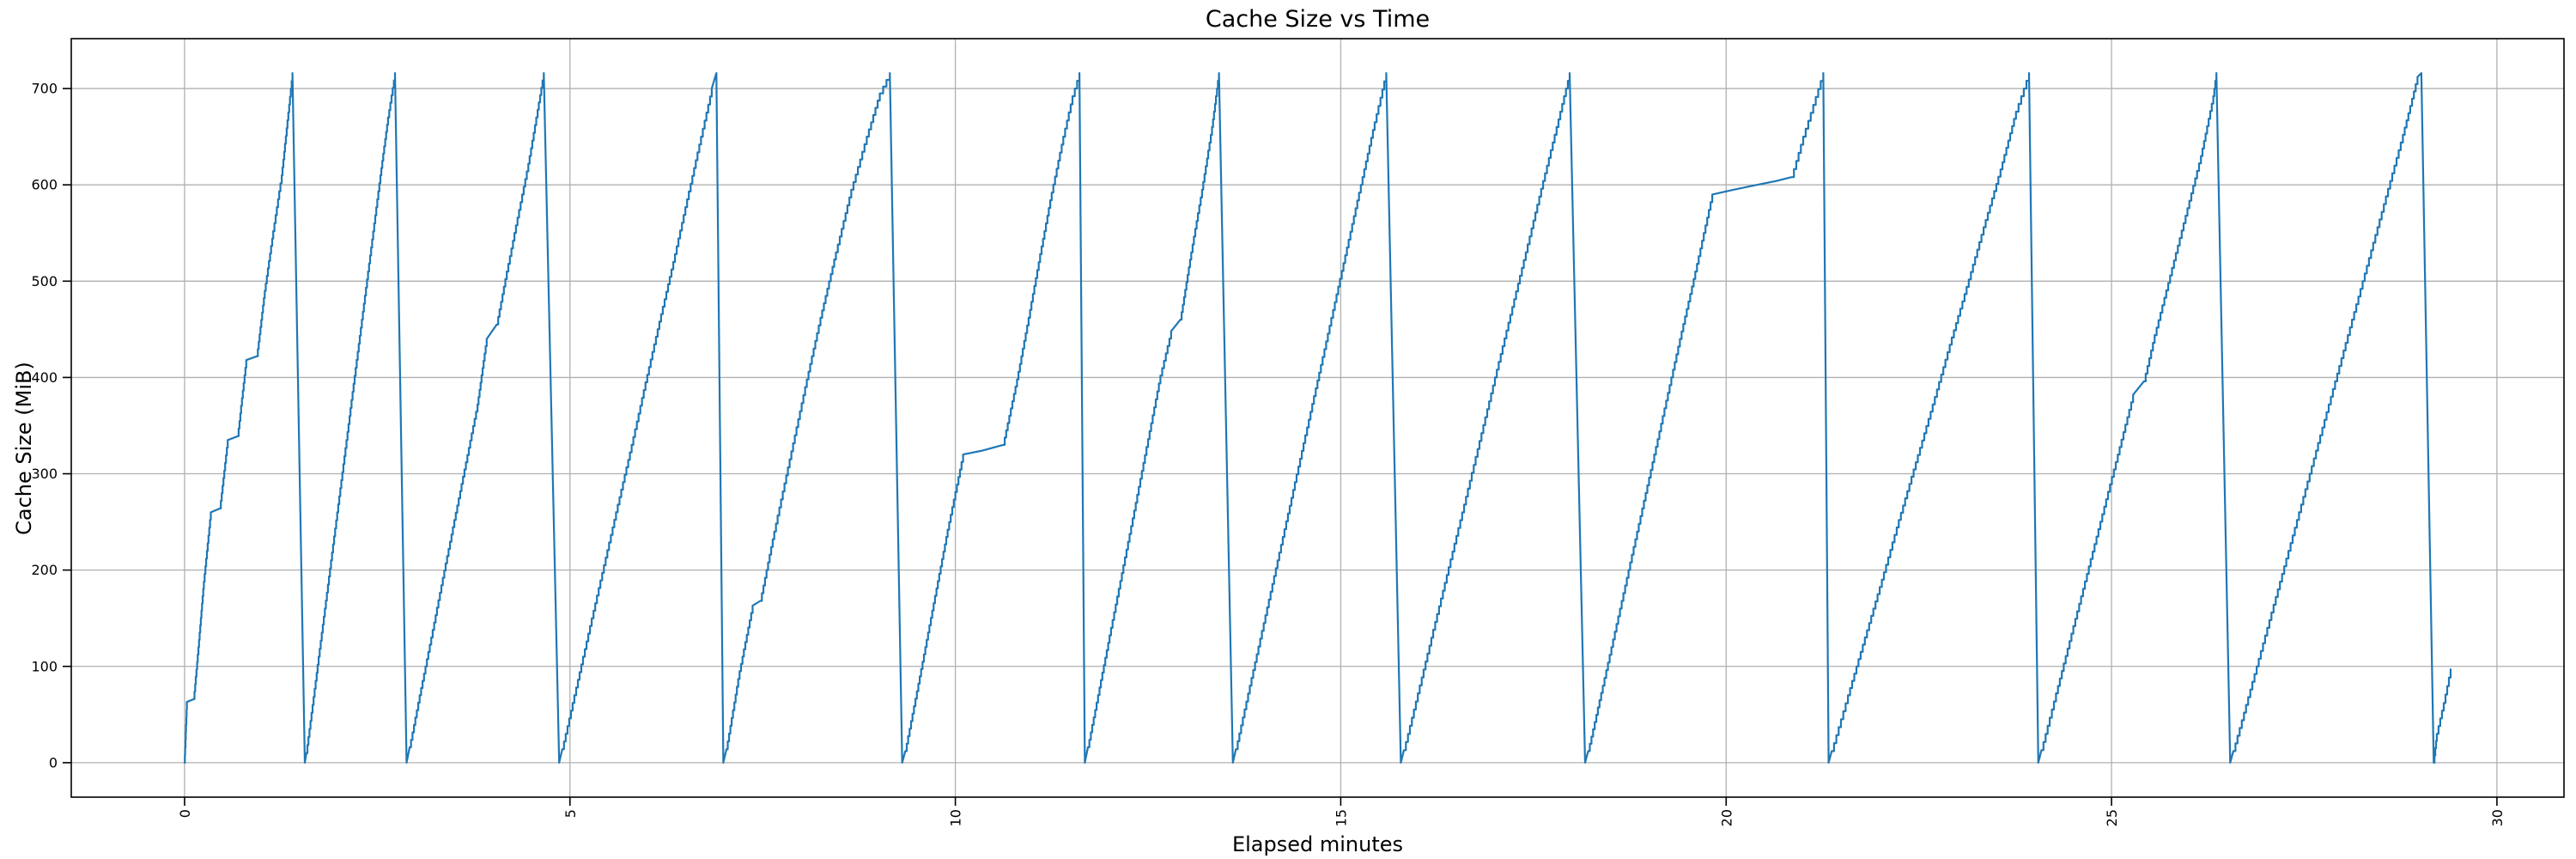 The height and width of the screenshot is (859, 2576). Describe the element at coordinates (44, 281) in the screenshot. I see `y-tick-label: 500` at that location.